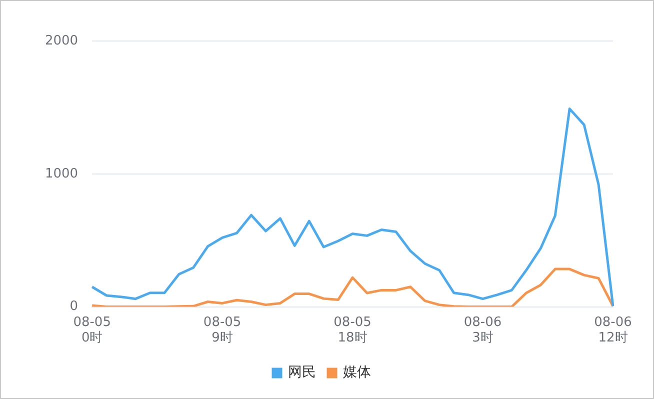  What do you see at coordinates (613, 330) in the screenshot?
I see `x-tick-label: 08-06 12时` at bounding box center [613, 330].